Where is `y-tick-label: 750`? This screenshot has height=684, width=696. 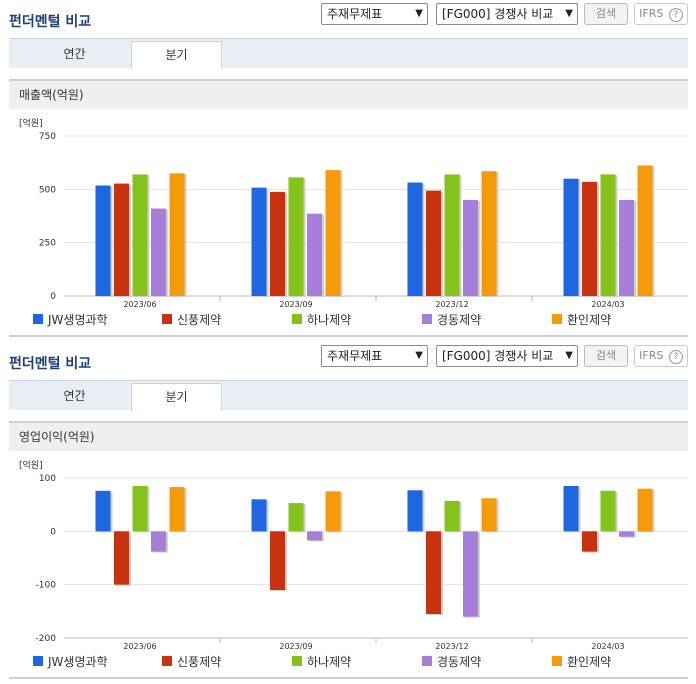
y-tick-label: 750 is located at coordinates (47, 137).